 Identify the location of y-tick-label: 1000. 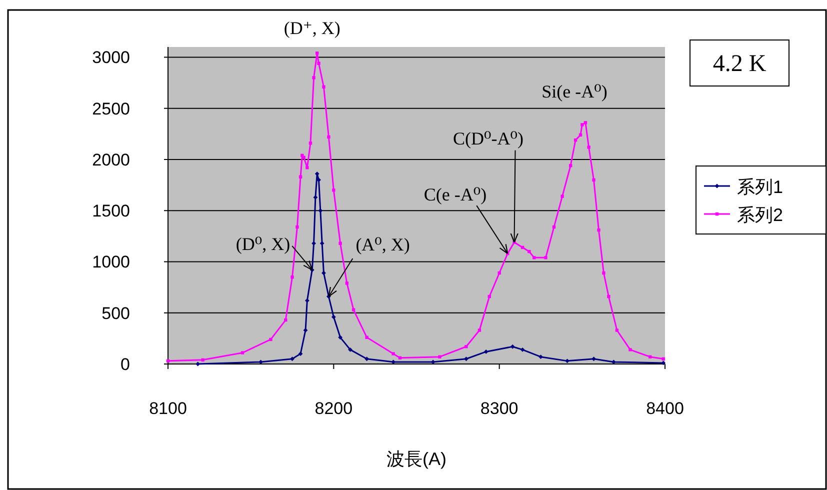
(111, 262).